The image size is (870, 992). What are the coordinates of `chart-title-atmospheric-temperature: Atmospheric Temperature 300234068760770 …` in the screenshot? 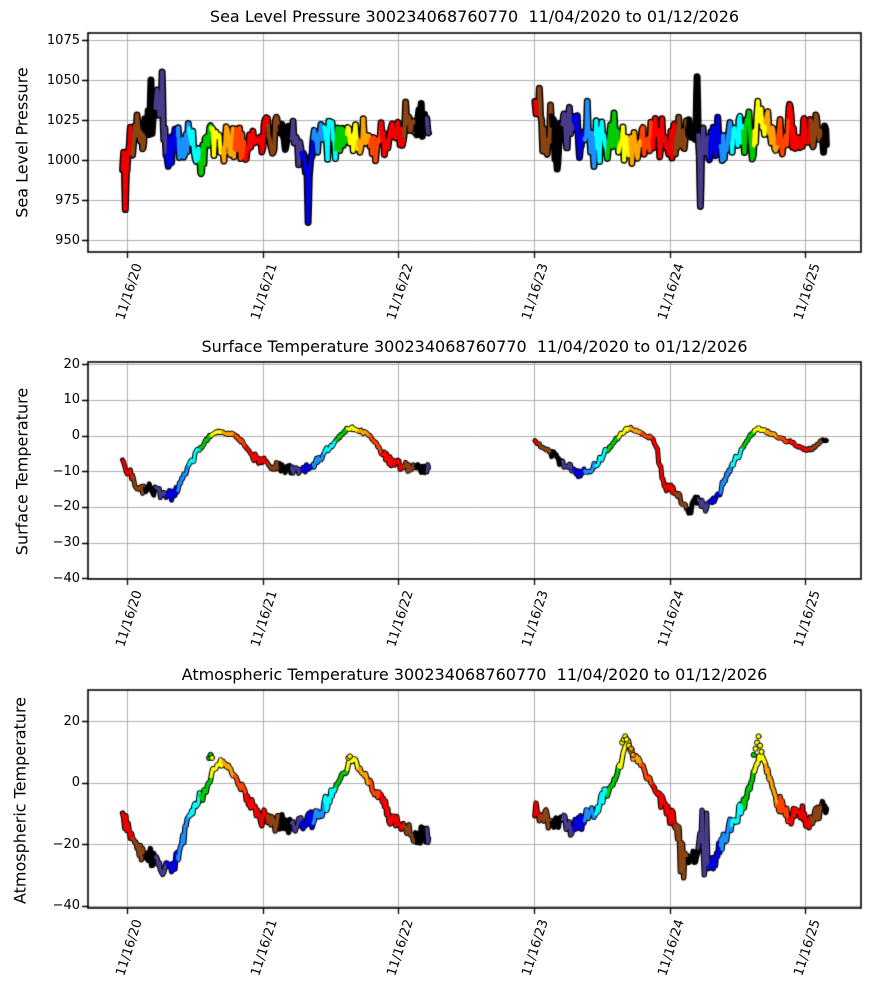 It's located at (474, 674).